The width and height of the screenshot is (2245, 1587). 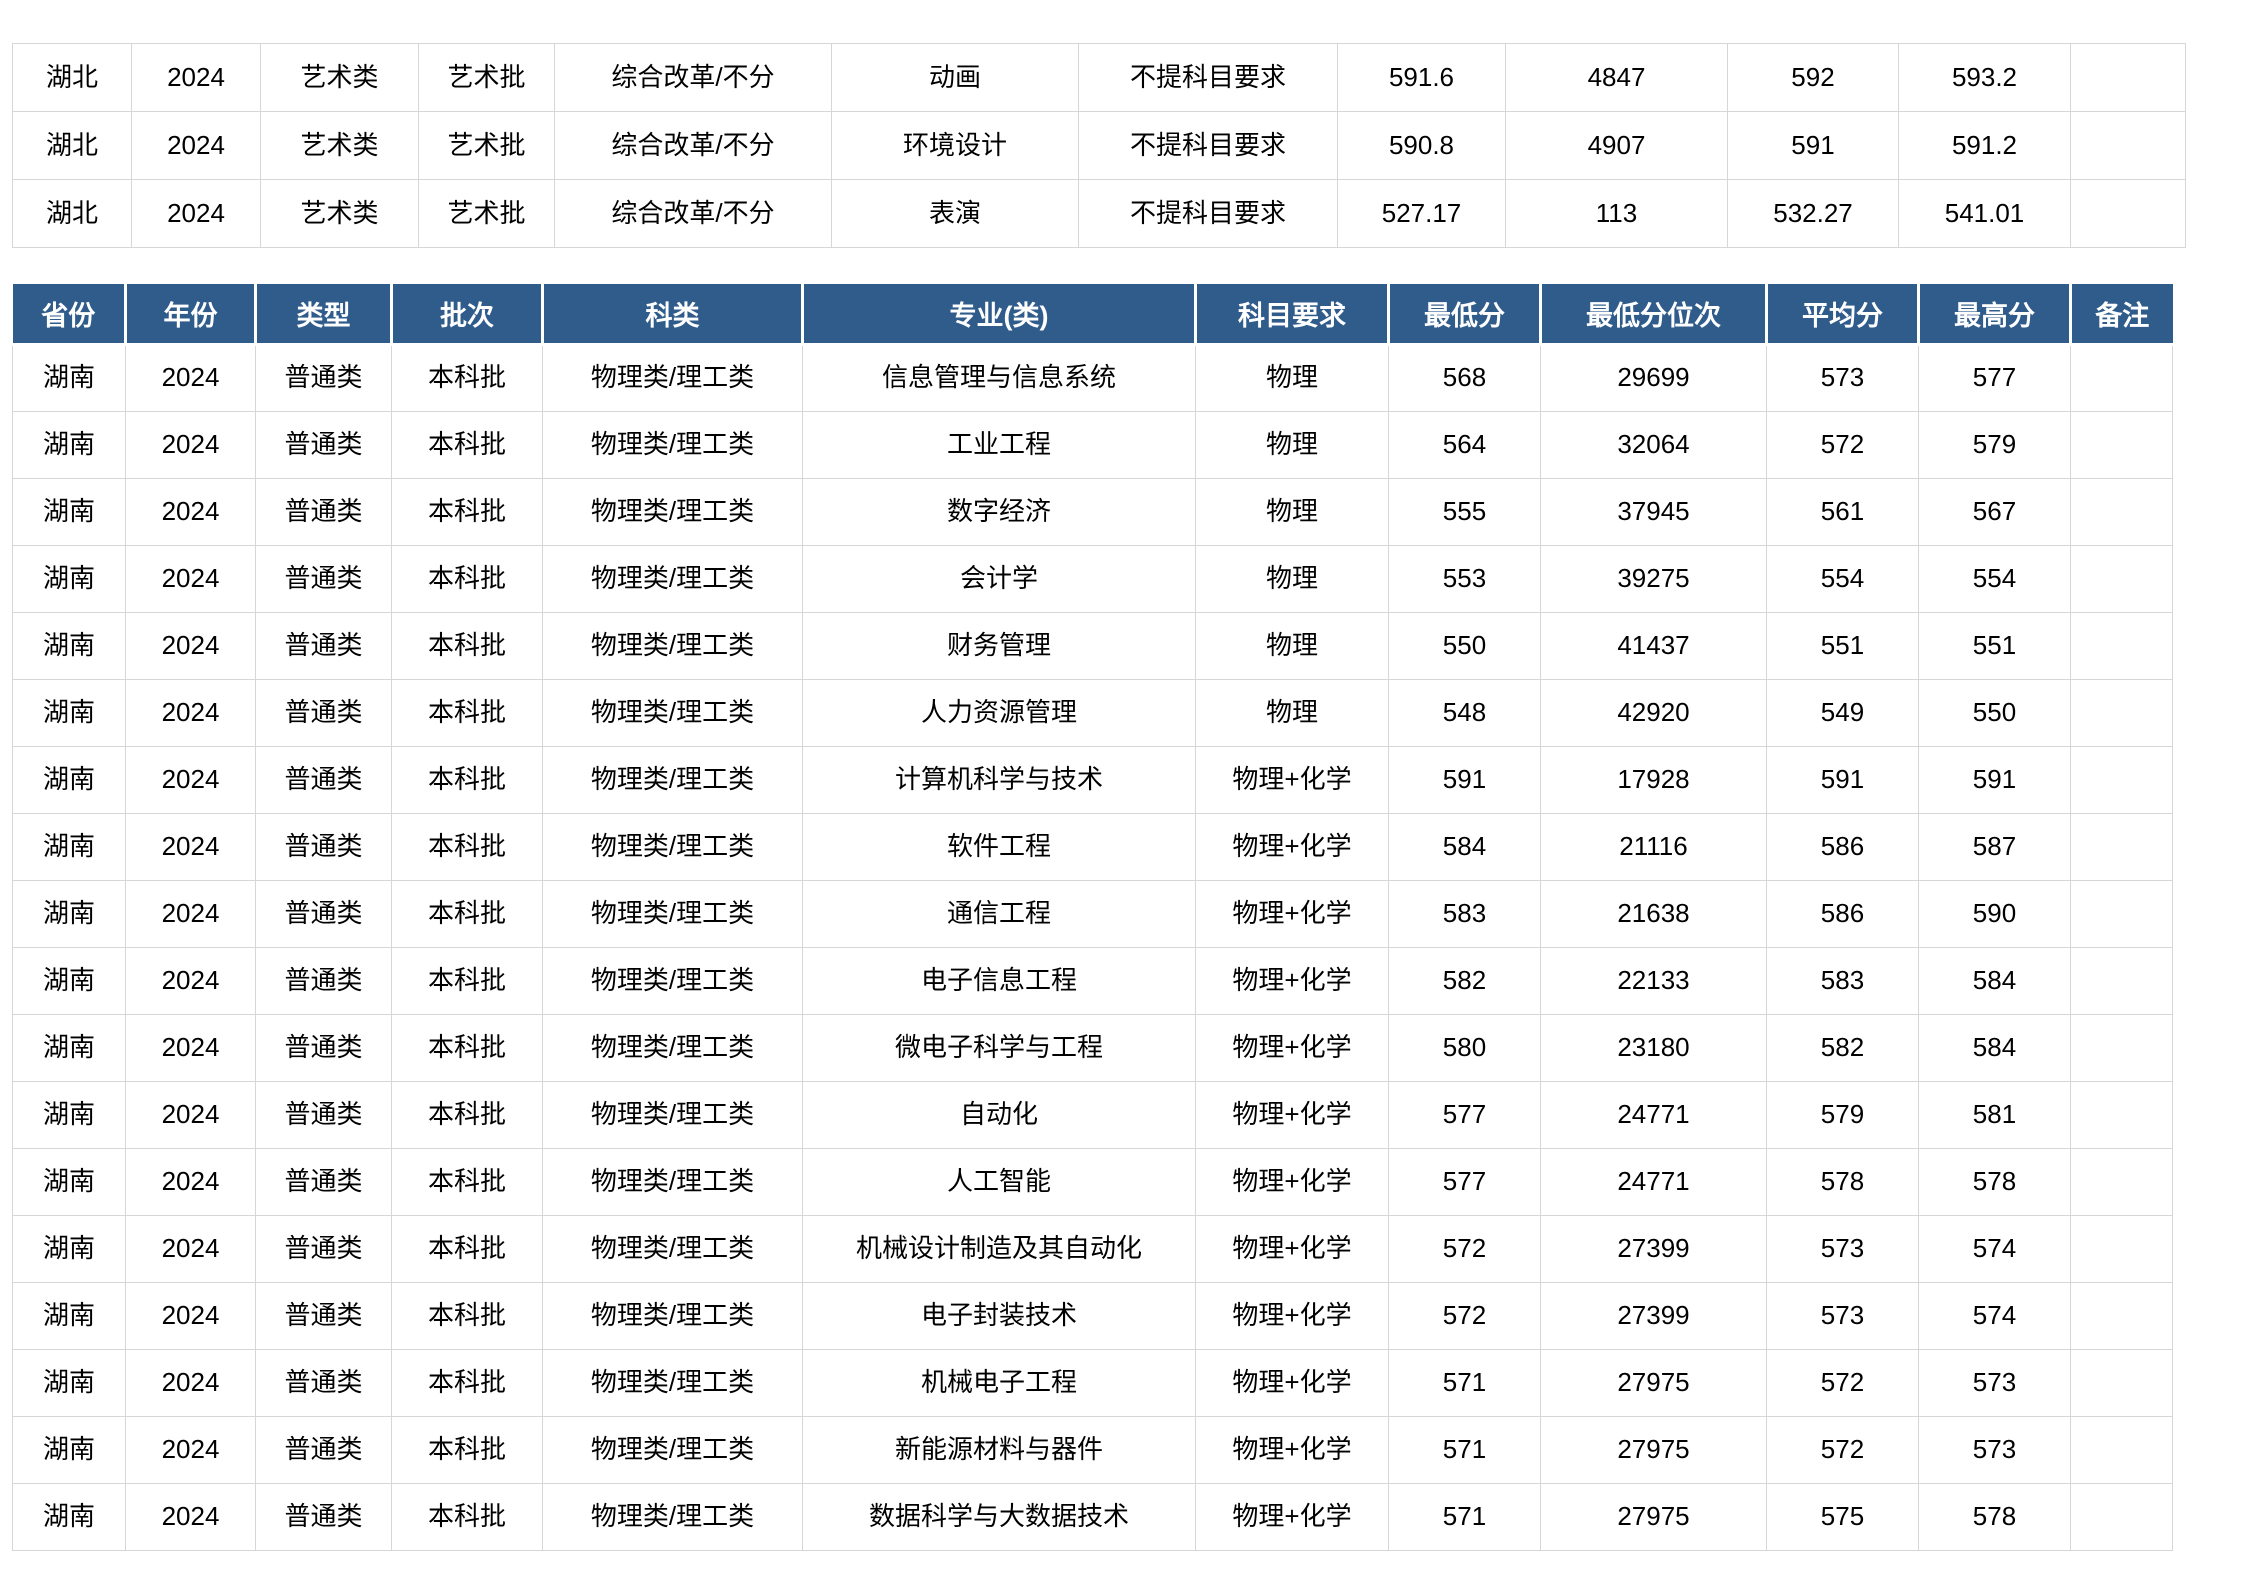 I want to click on cell-min-score-rank: 4907, so click(x=1616, y=145).